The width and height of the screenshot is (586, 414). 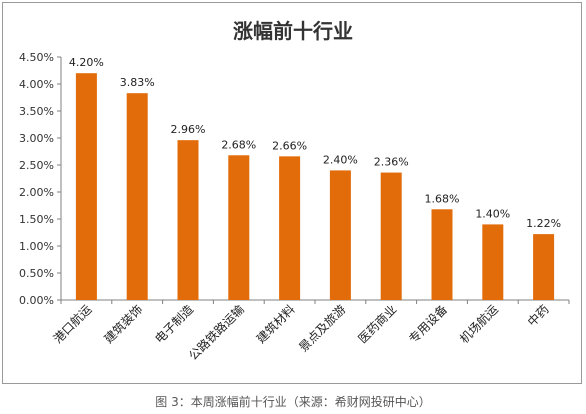 What do you see at coordinates (293, 31) in the screenshot?
I see `chart-title: 涨幅前十行业` at bounding box center [293, 31].